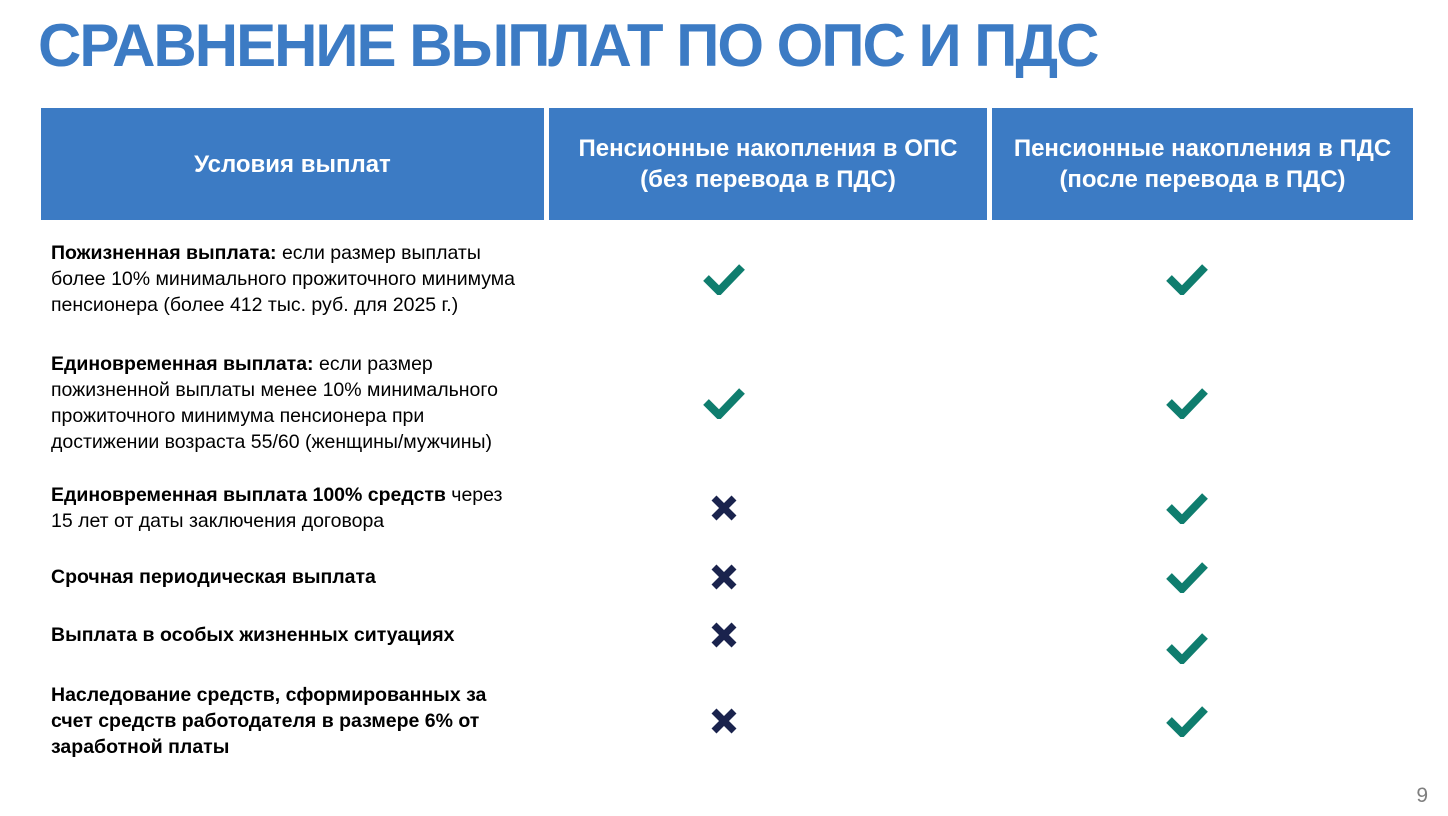 The width and height of the screenshot is (1448, 816). I want to click on header-line: Условия выплат, so click(292, 164).